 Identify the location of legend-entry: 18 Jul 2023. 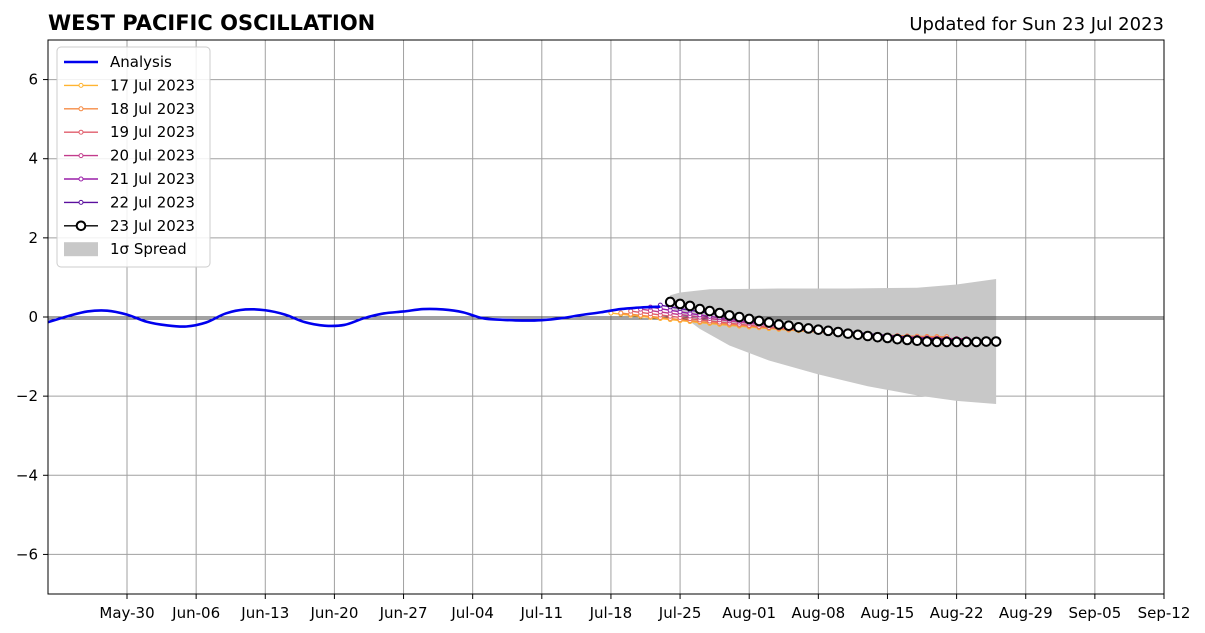
(129, 109).